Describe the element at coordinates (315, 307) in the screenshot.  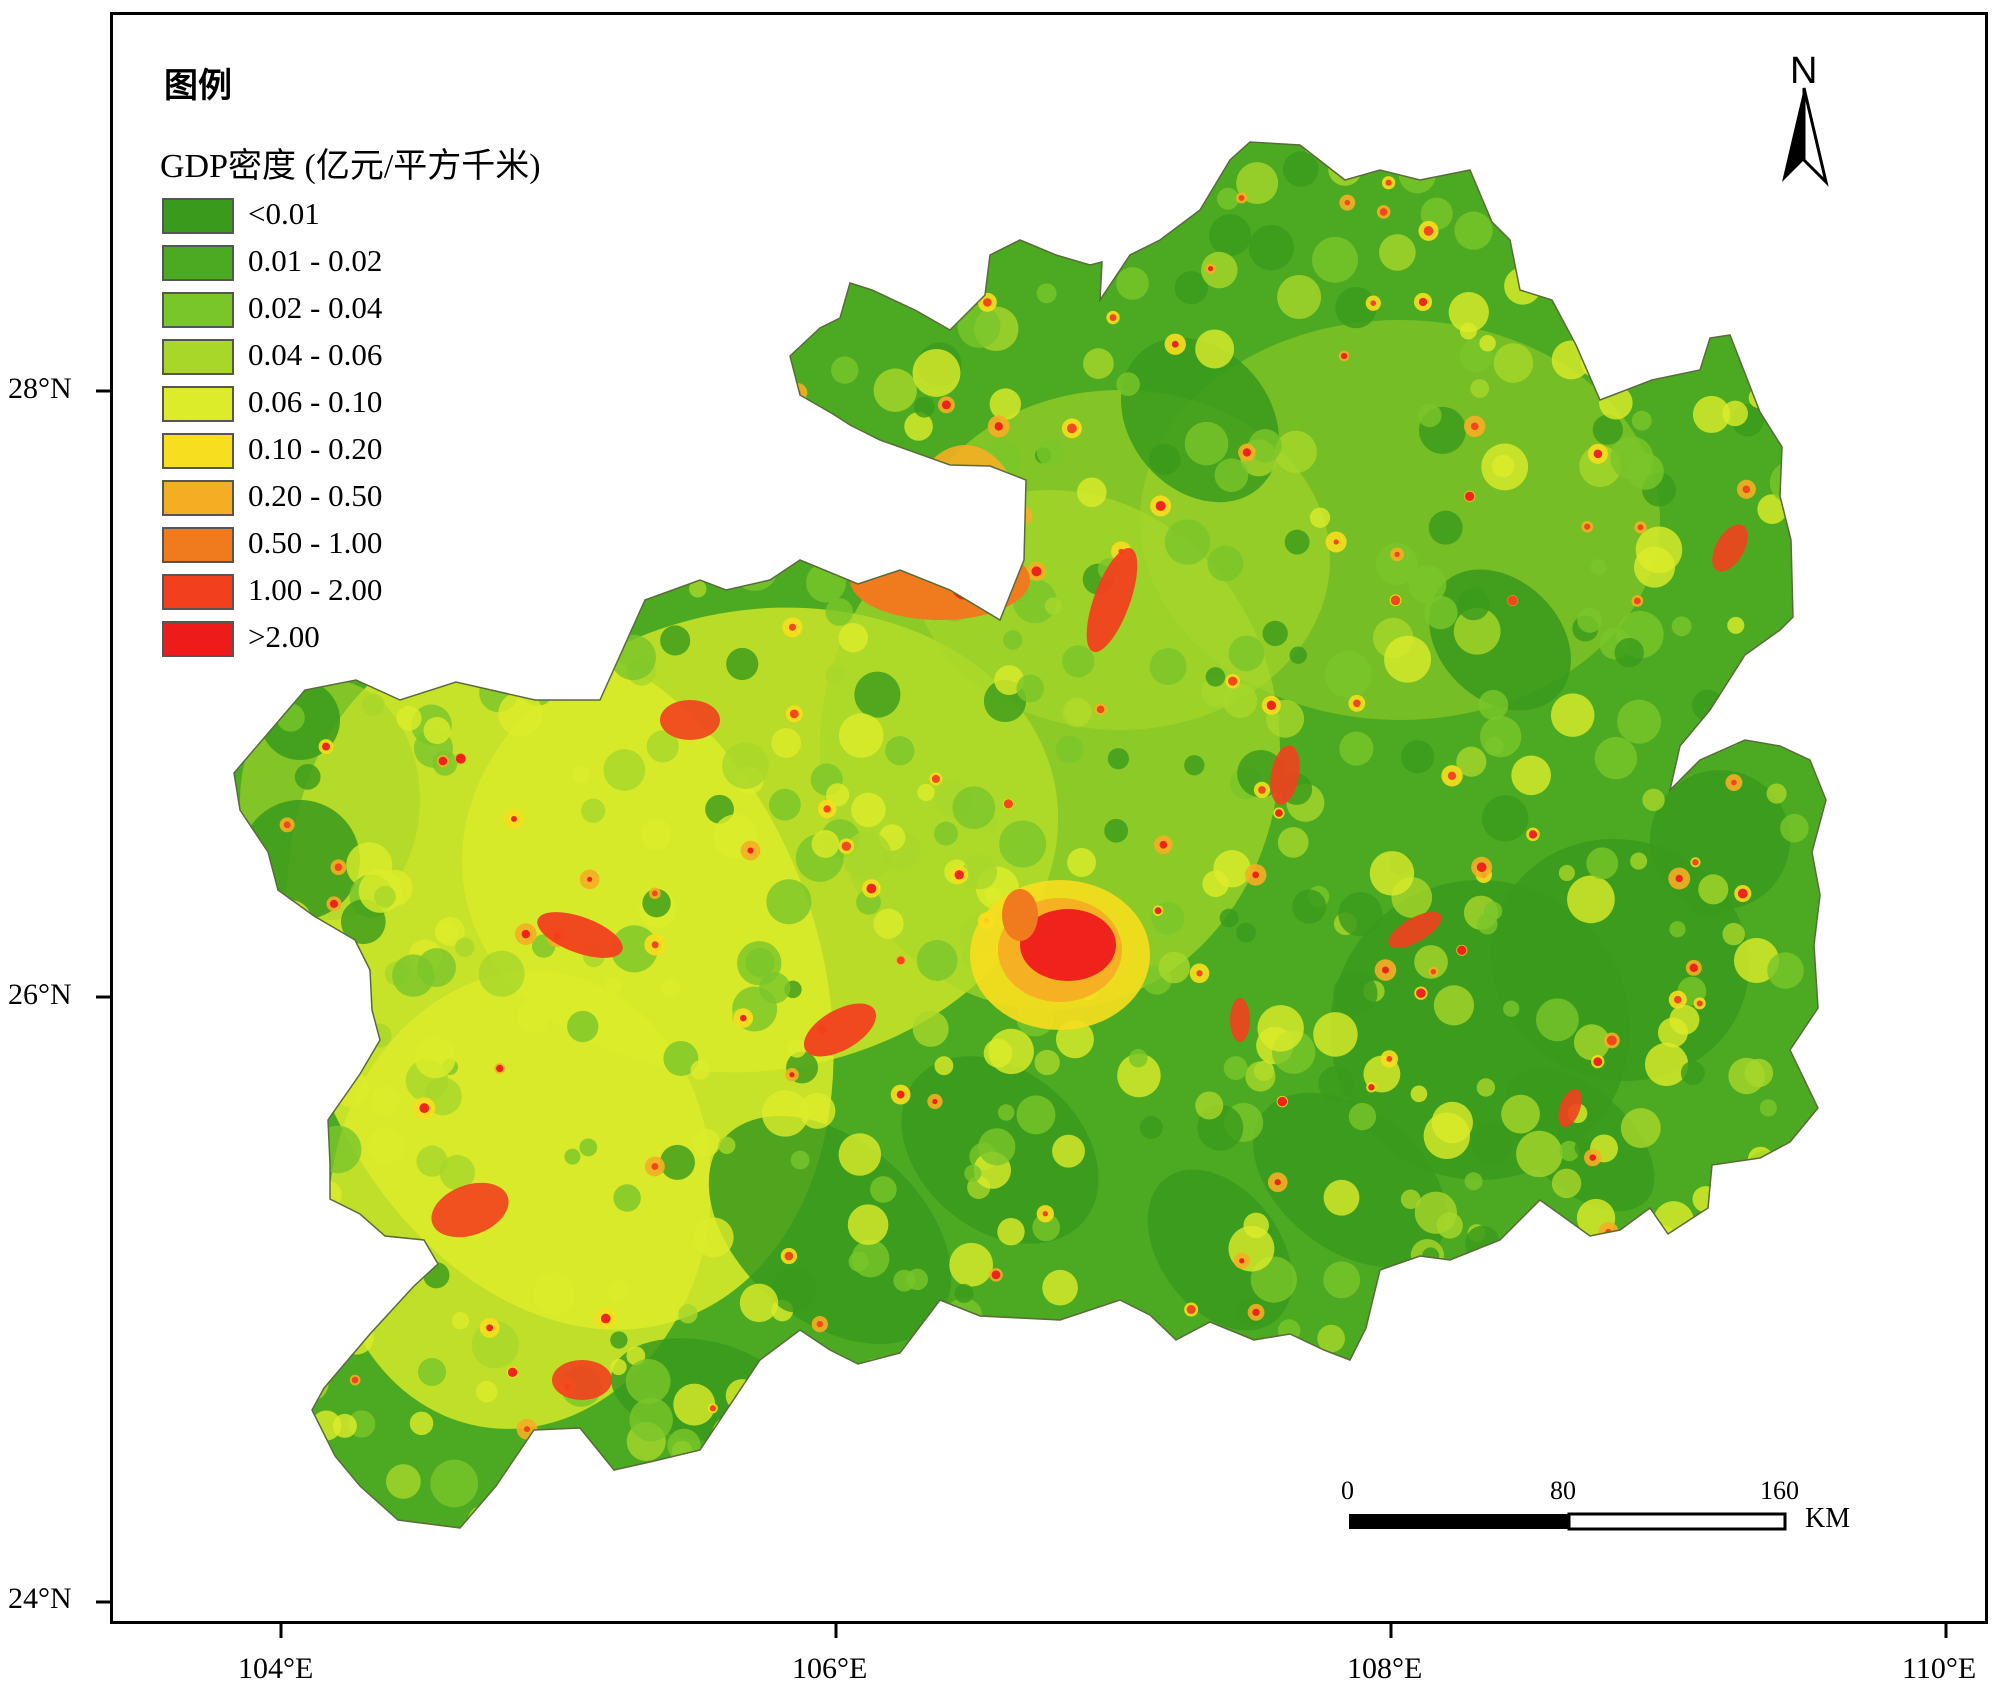
I see `legend-label: 0.02 - 0.04` at that location.